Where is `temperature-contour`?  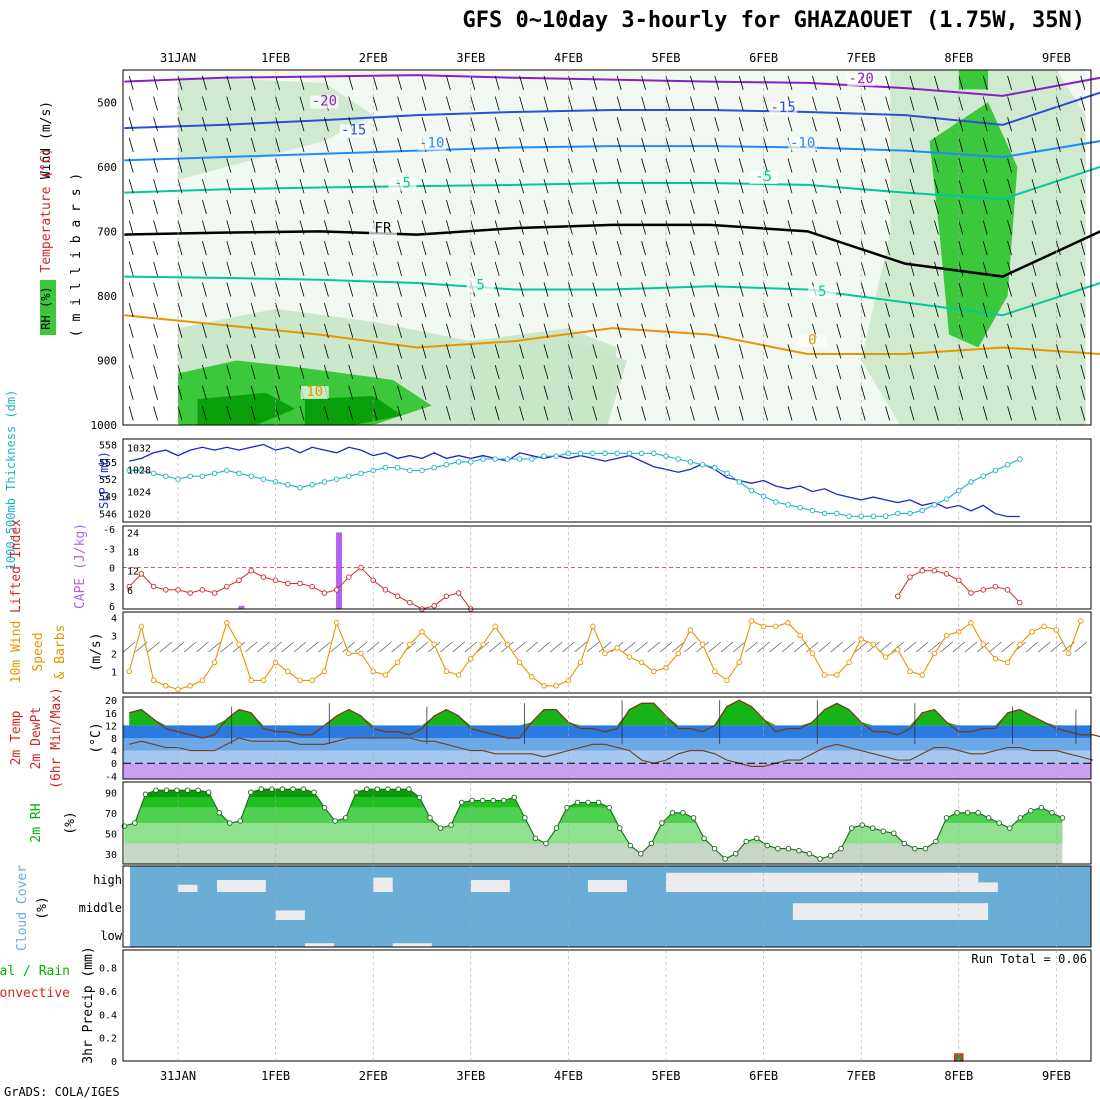 temperature-contour is located at coordinates (612, 250).